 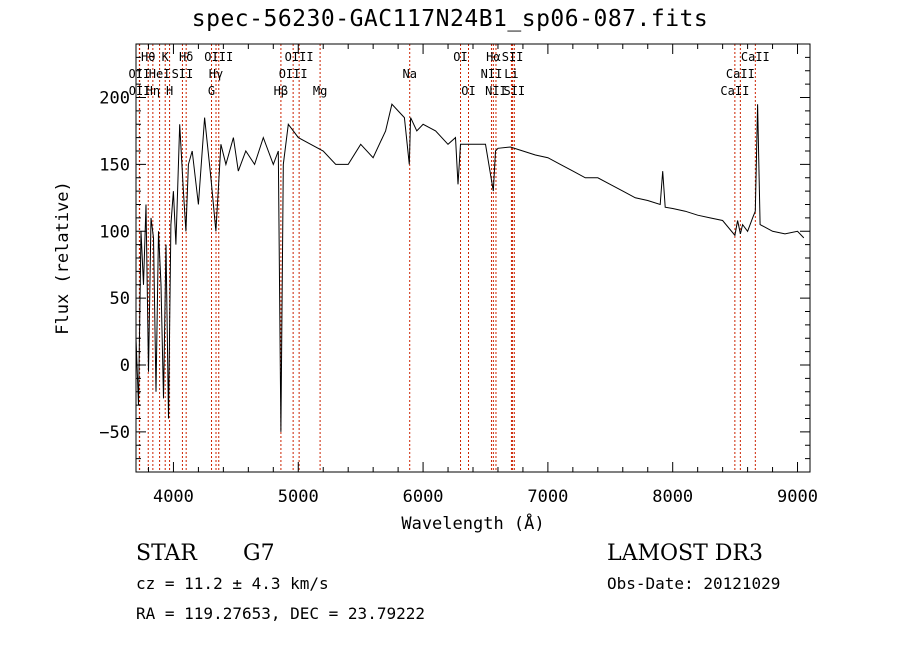 I want to click on x-tick-label: 6000, so click(x=423, y=497).